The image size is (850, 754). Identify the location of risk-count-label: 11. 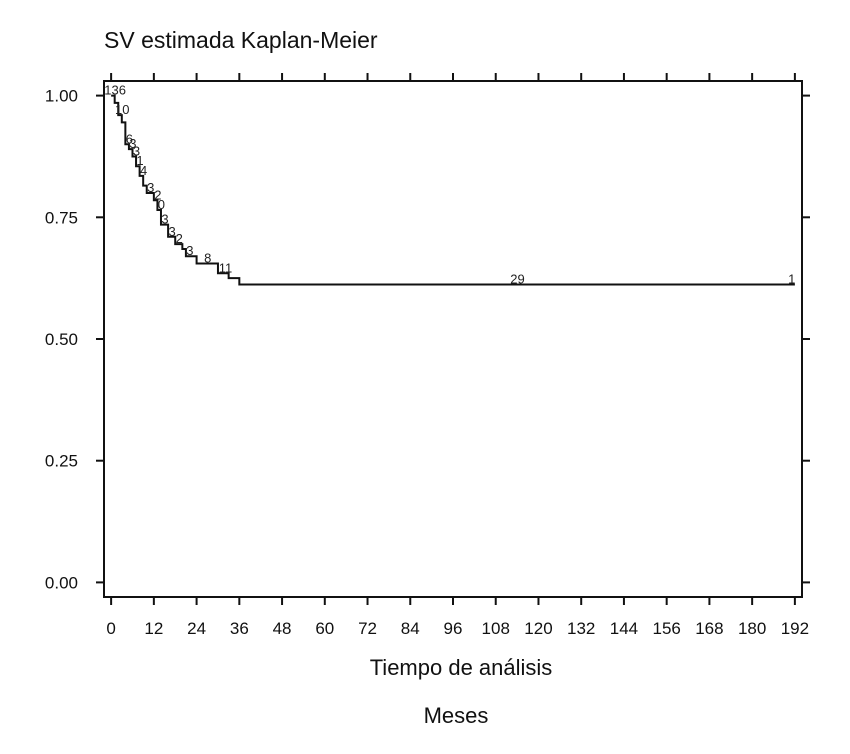
(226, 267).